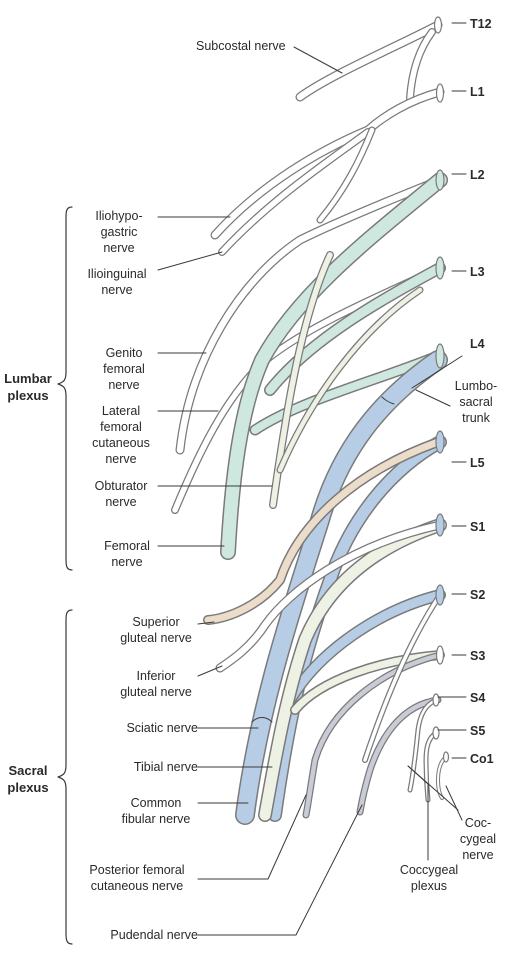 Image resolution: width=517 pixels, height=953 pixels. What do you see at coordinates (121, 502) in the screenshot?
I see `label-obturator-line-2: nerve` at bounding box center [121, 502].